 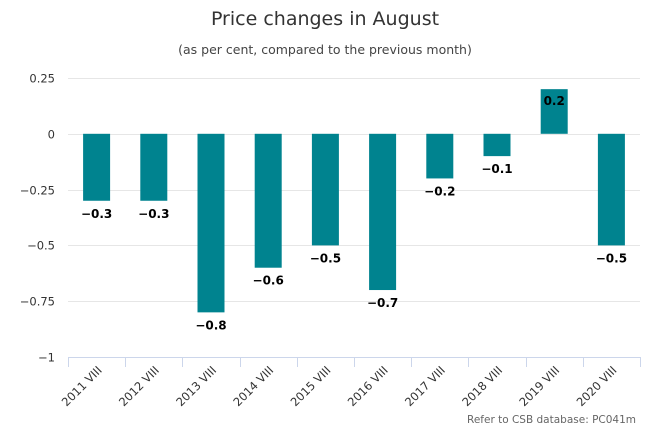 What do you see at coordinates (139, 386) in the screenshot?
I see `x-tick-label: 2012 VIII` at bounding box center [139, 386].